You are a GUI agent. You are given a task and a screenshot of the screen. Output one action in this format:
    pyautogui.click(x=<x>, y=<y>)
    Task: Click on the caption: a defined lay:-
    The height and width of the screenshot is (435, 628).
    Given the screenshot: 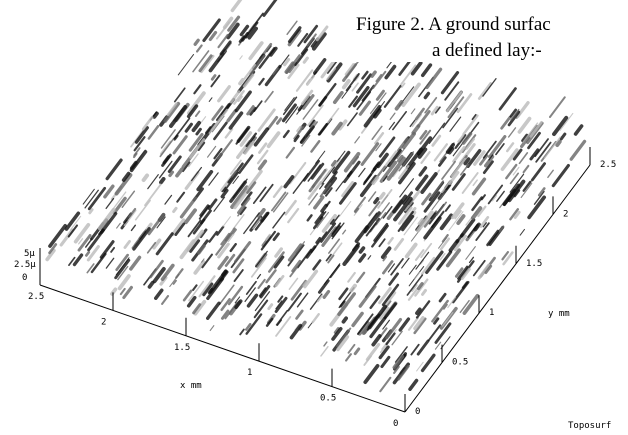 What is the action you would take?
    pyautogui.click(x=487, y=50)
    